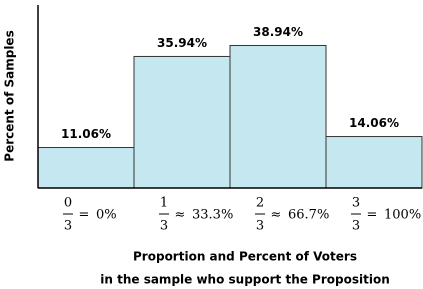 Image resolution: width=423 pixels, height=289 pixels. I want to click on fraction-numerator: 3, so click(356, 203).